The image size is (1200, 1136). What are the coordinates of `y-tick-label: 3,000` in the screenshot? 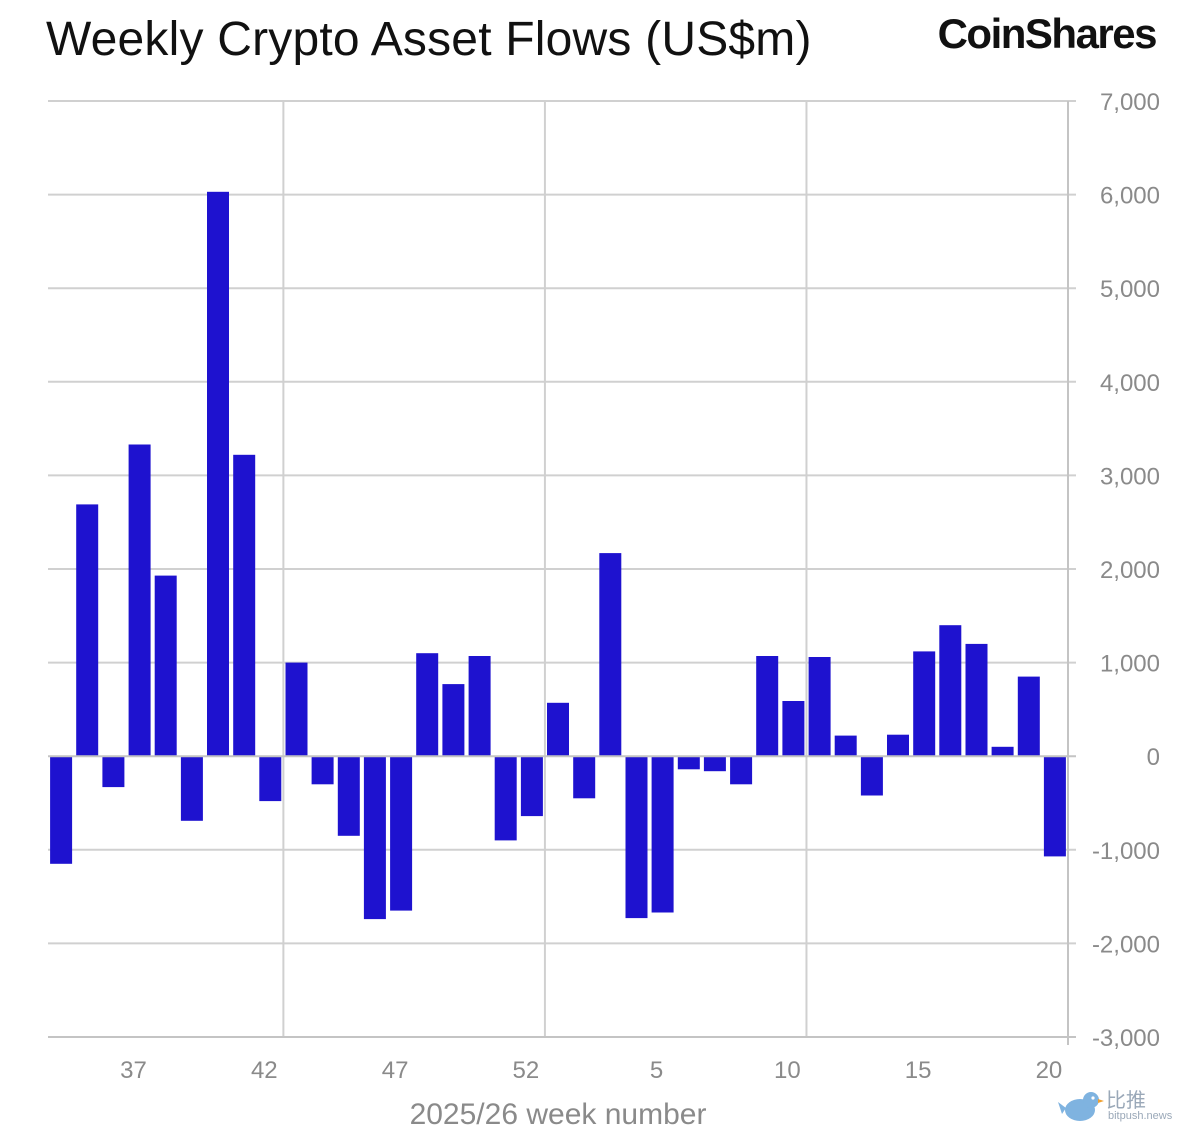 It's located at (1130, 476).